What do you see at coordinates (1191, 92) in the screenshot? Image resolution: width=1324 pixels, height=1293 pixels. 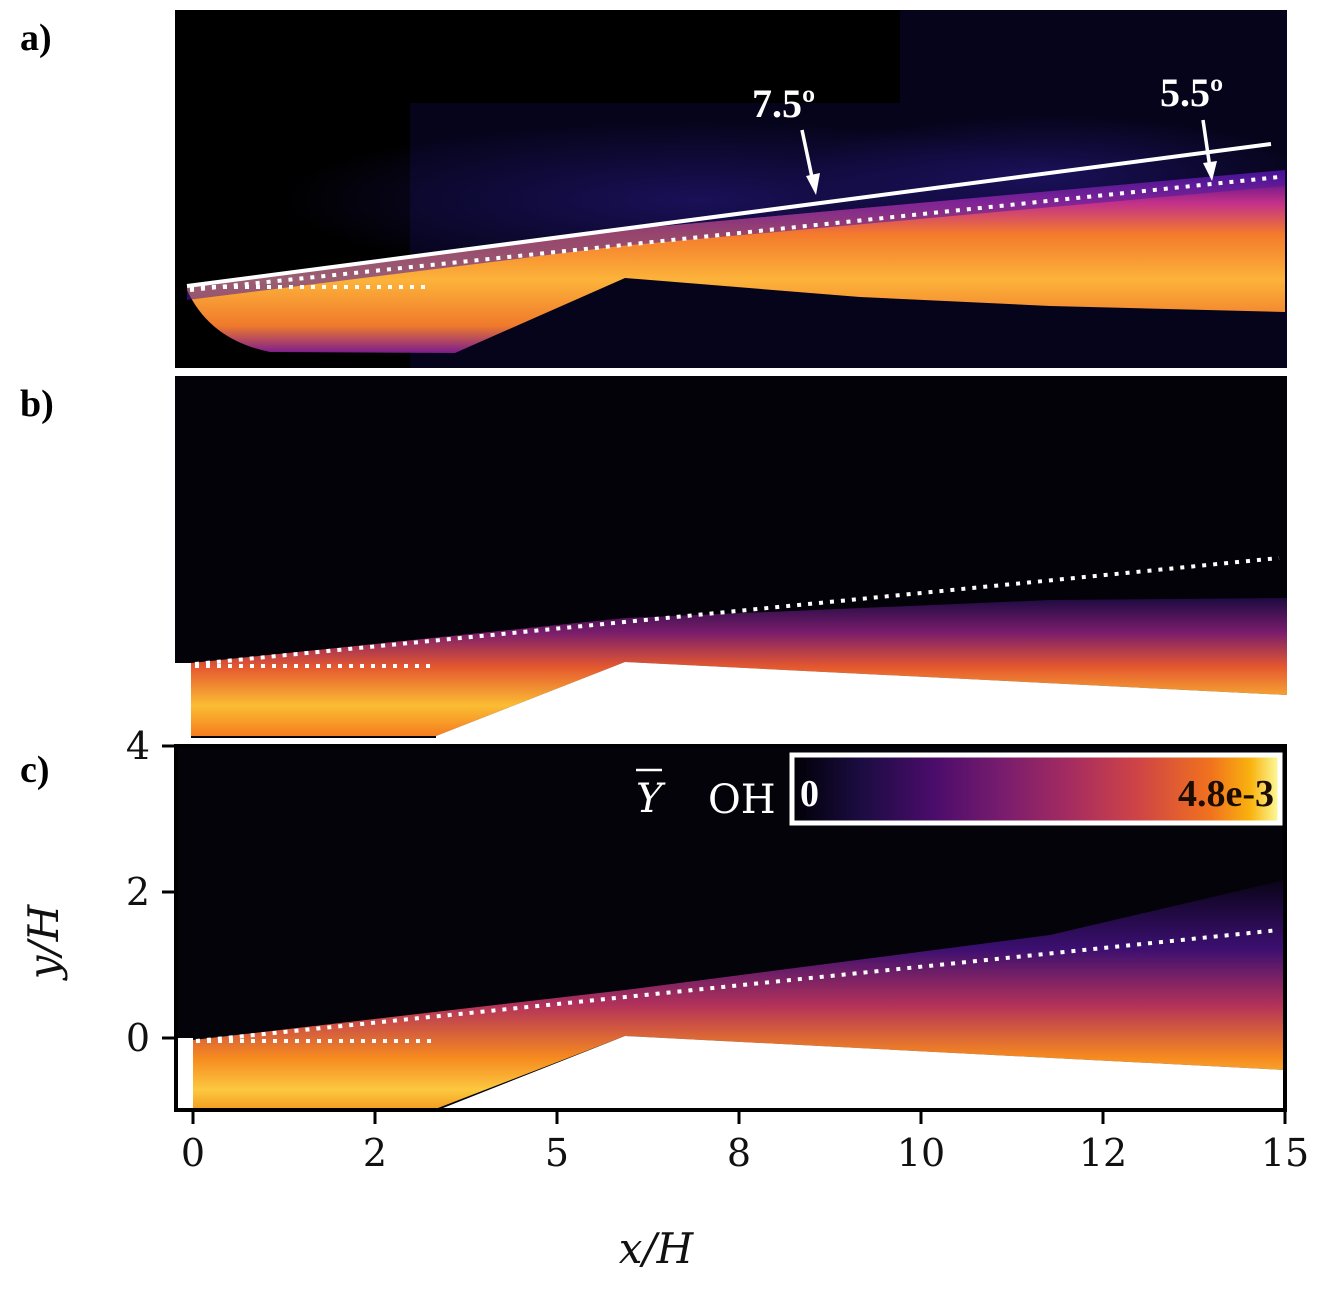 I see `angle-label-dotted: 5.5º` at bounding box center [1191, 92].